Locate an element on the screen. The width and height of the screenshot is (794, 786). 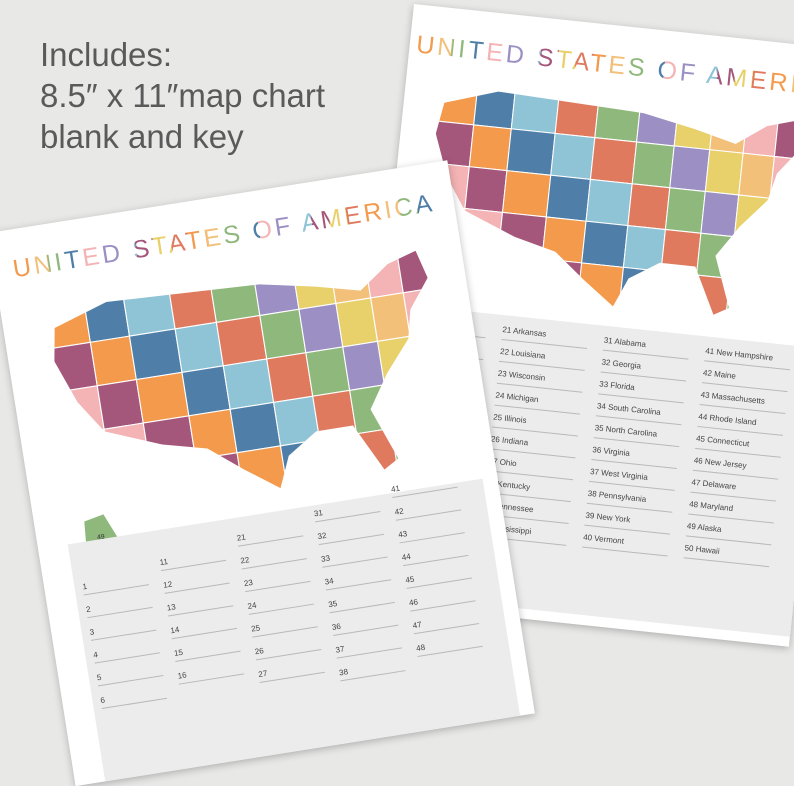
key-item: 39 New York is located at coordinates (628, 522).